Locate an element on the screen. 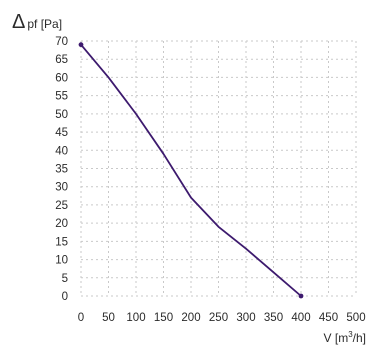  x-tick-label: 50 is located at coordinates (108, 318).